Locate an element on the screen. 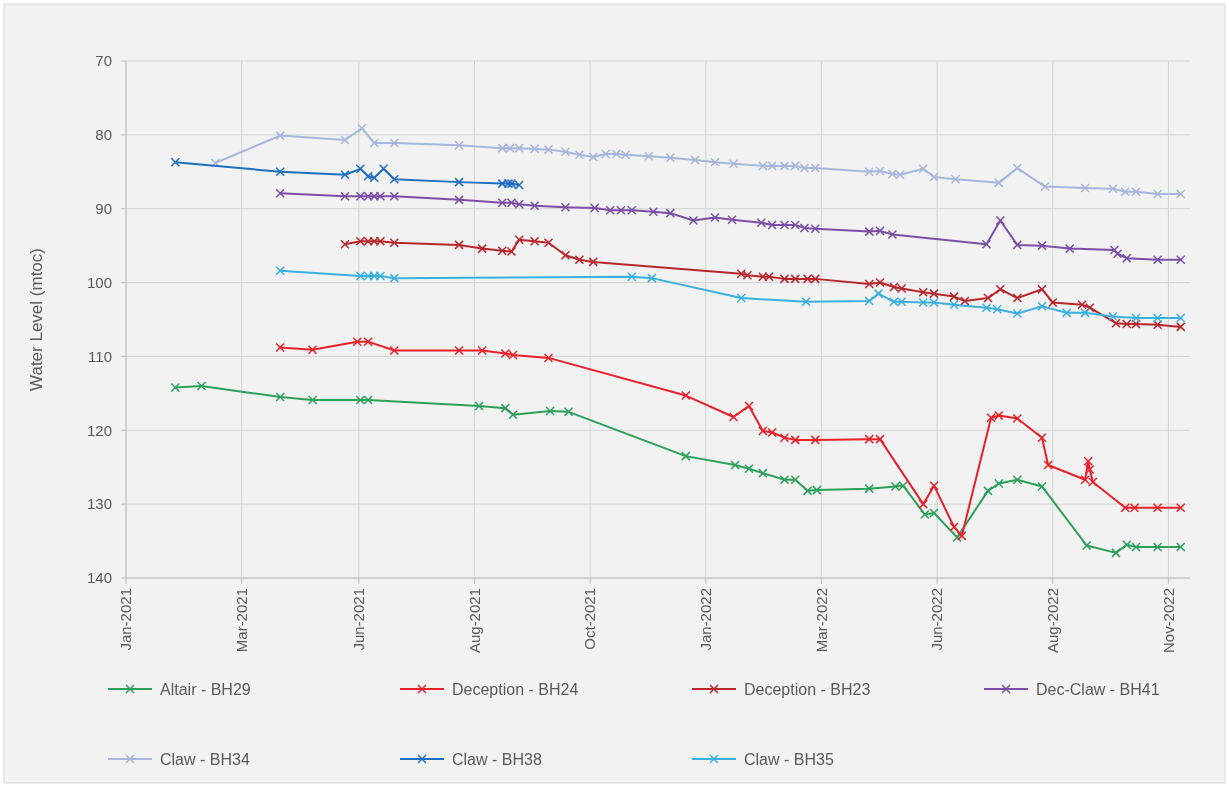  x-tick-label: Jan-2021 is located at coordinates (126, 619).